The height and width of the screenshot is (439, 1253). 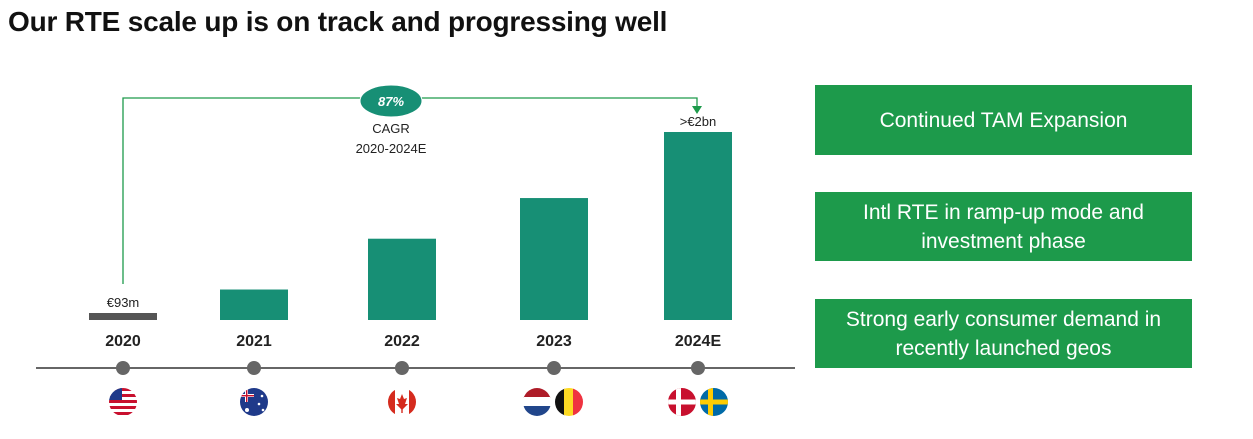 I want to click on cagr-badge, so click(x=391, y=101).